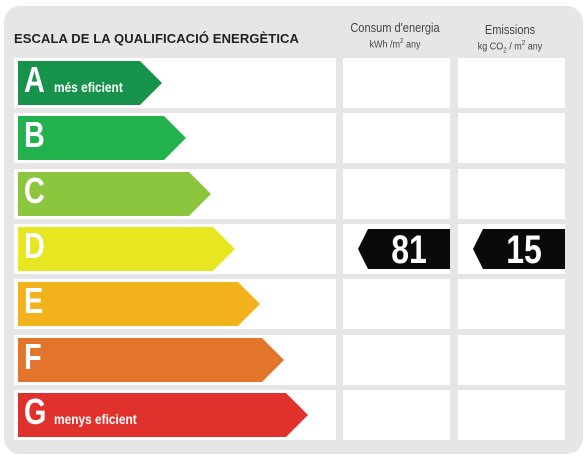  Describe the element at coordinates (95, 419) in the screenshot. I see `rating-efficiency-label: menys eficient` at that location.